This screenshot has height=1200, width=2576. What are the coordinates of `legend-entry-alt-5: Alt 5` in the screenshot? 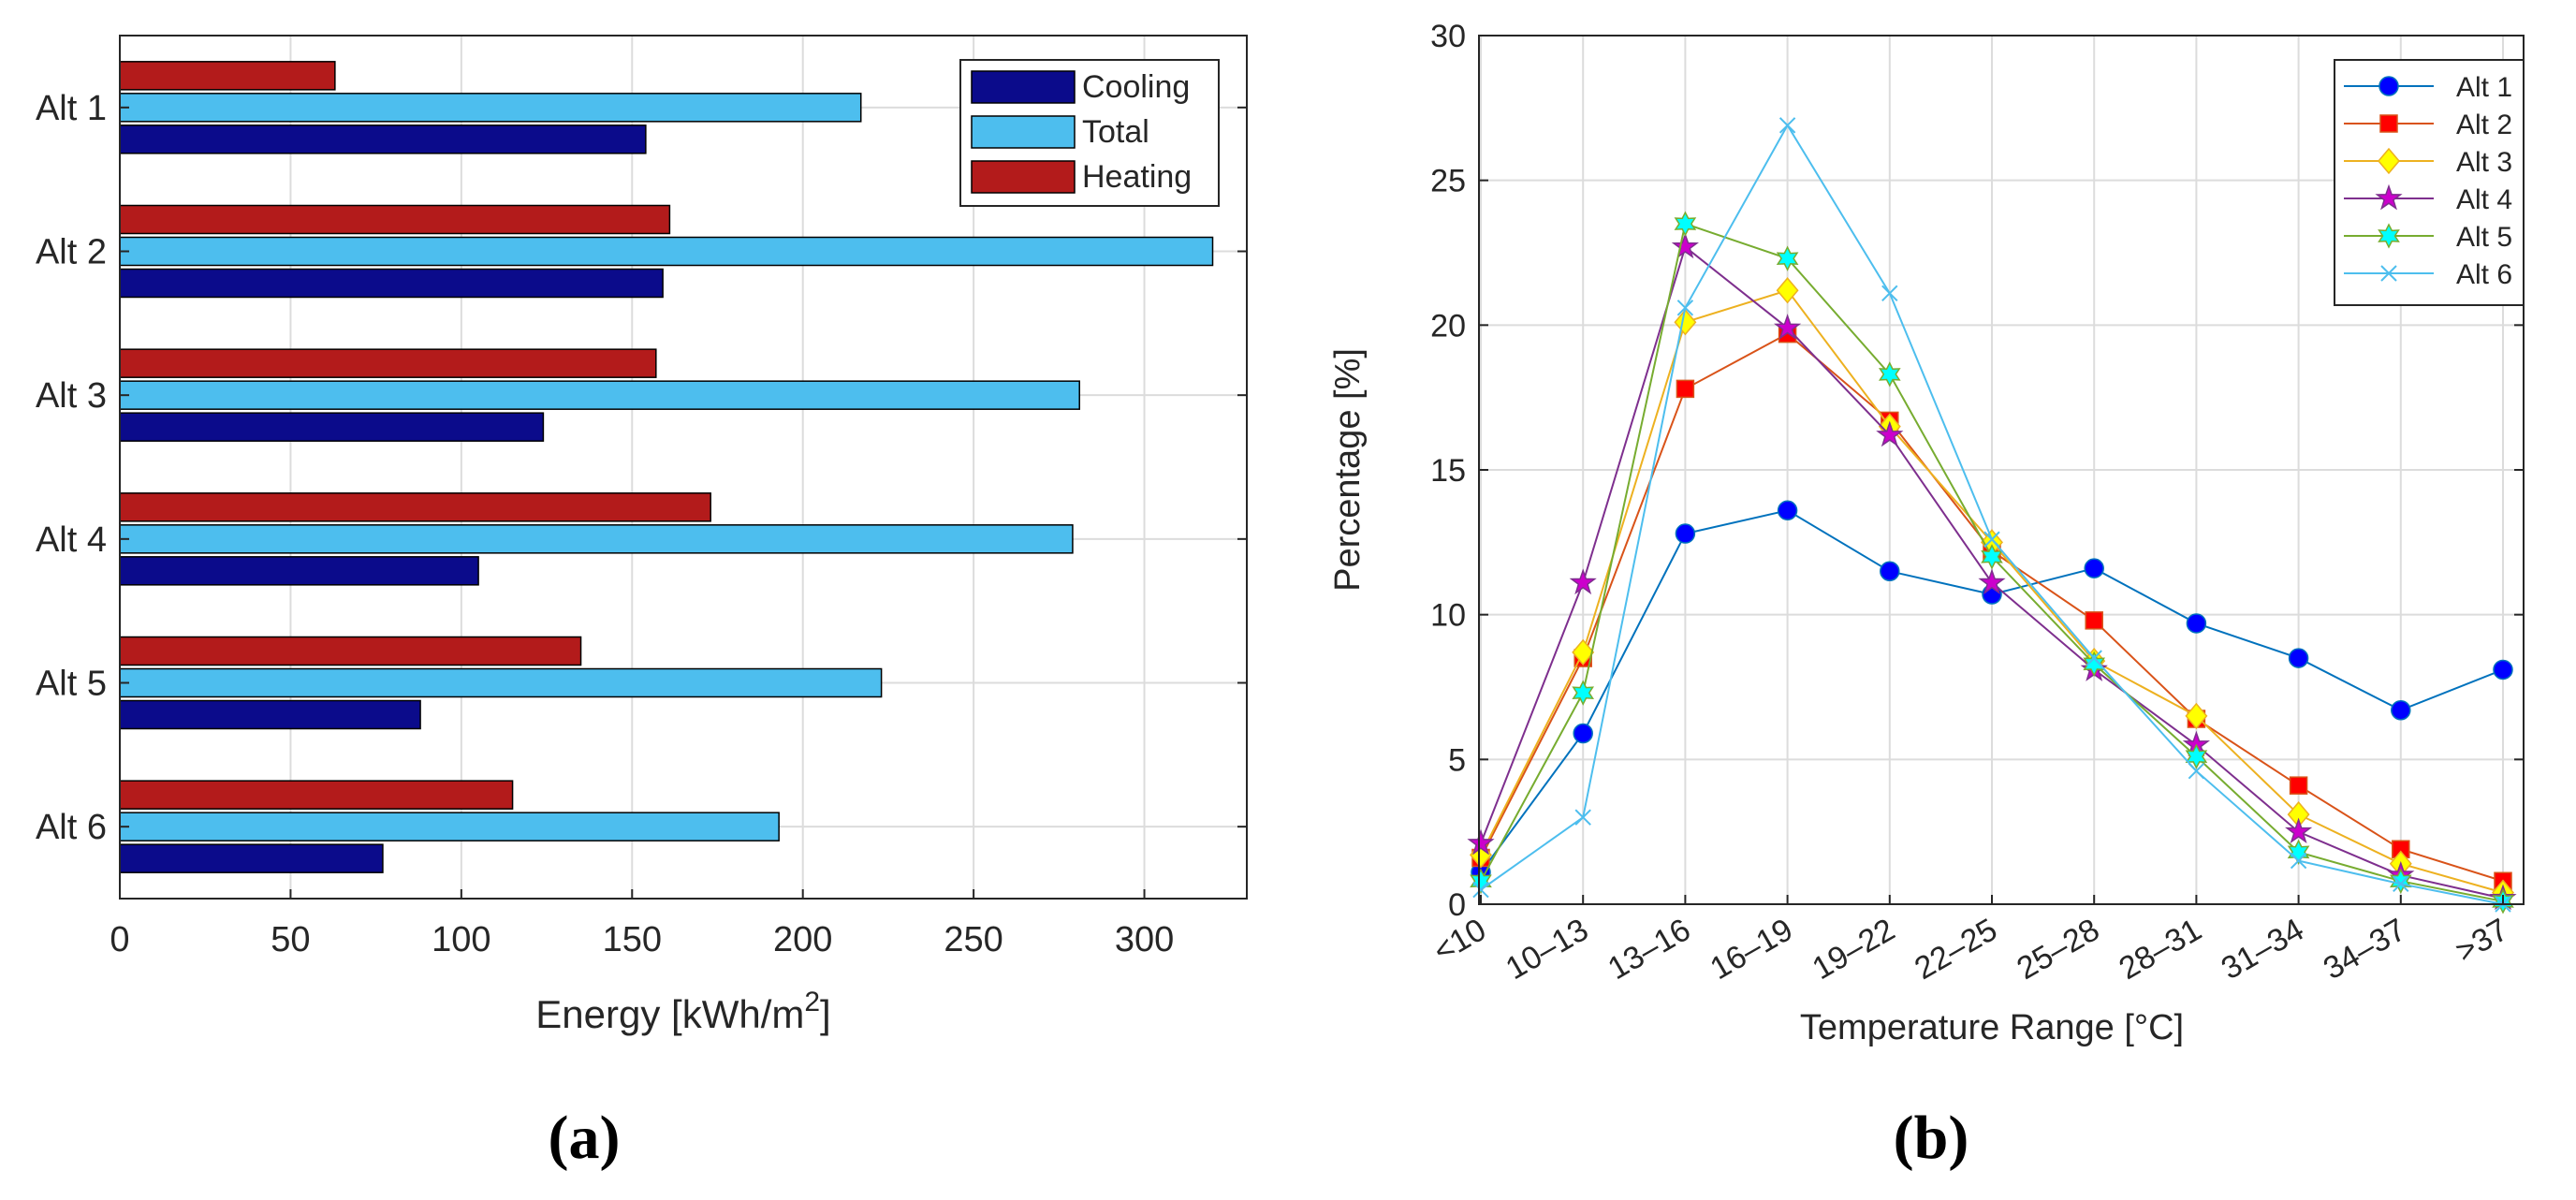 It's located at (2428, 237).